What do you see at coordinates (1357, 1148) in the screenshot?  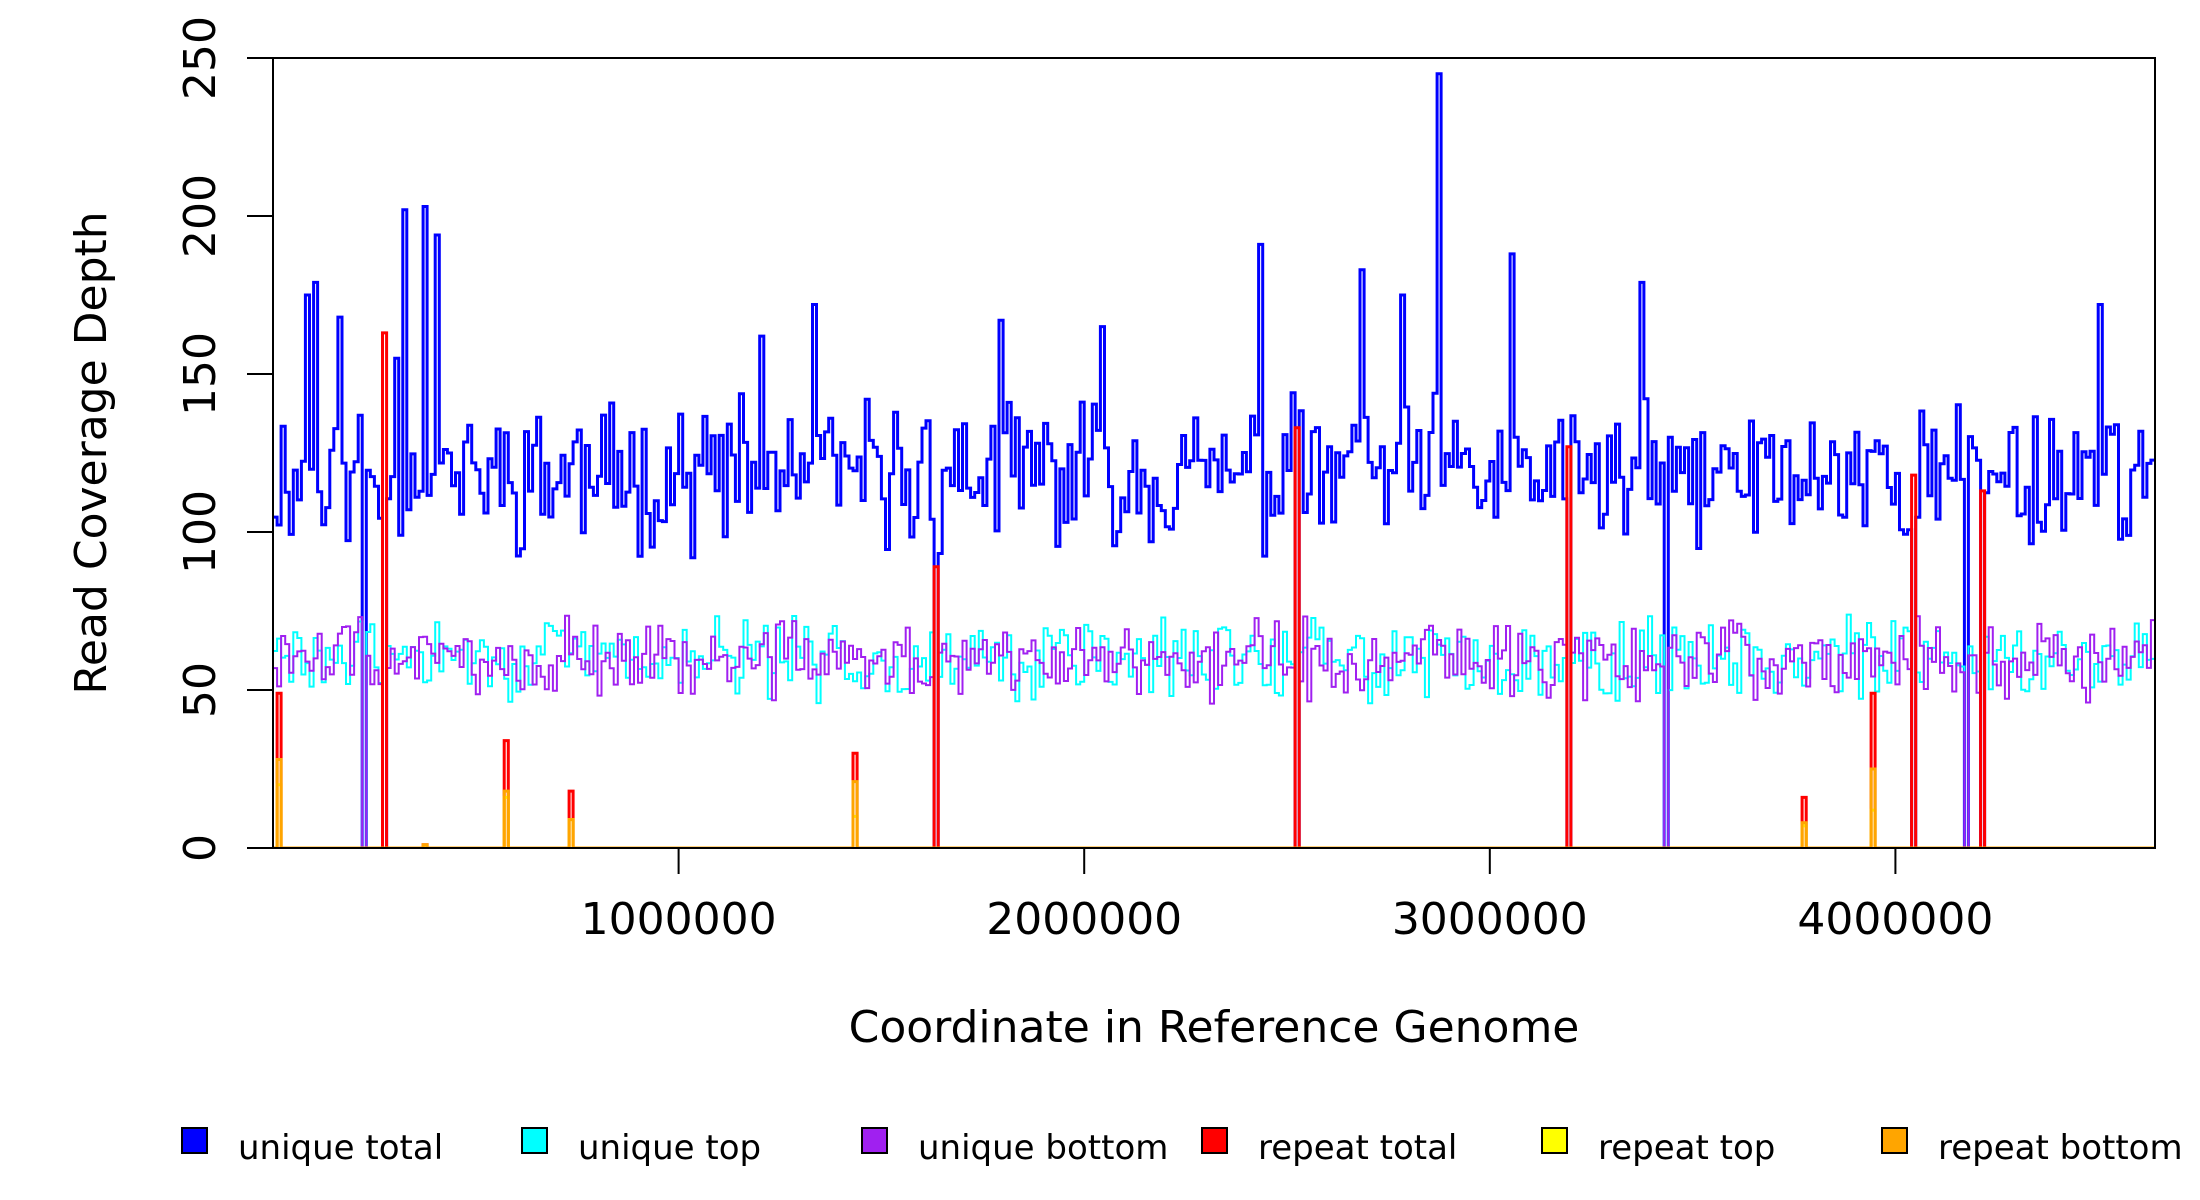 I see `legend-label: repeat total` at bounding box center [1357, 1148].